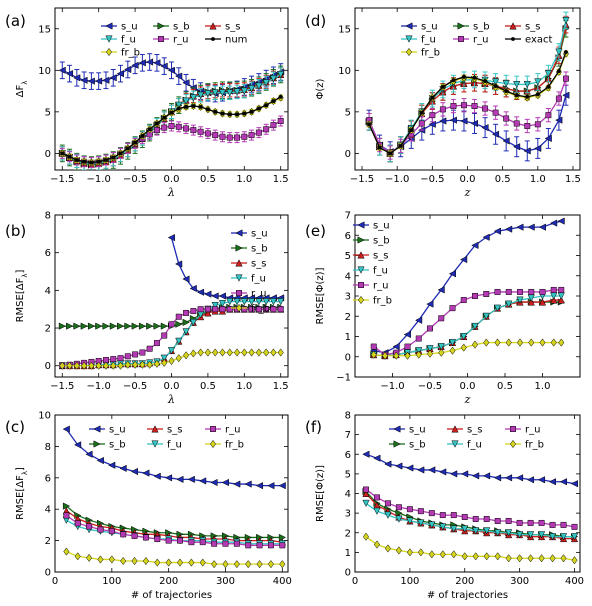  Describe the element at coordinates (62, 179) in the screenshot. I see `x-tick-label: −1.5` at that location.